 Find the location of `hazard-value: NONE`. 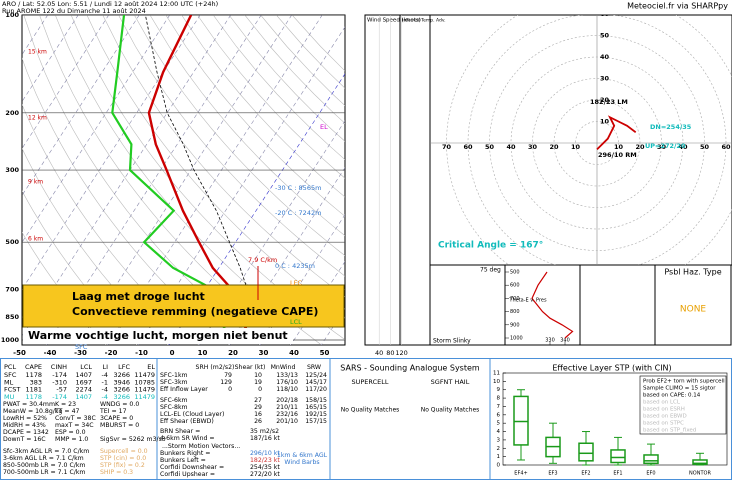

hazard-value: NONE is located at coordinates (693, 310).